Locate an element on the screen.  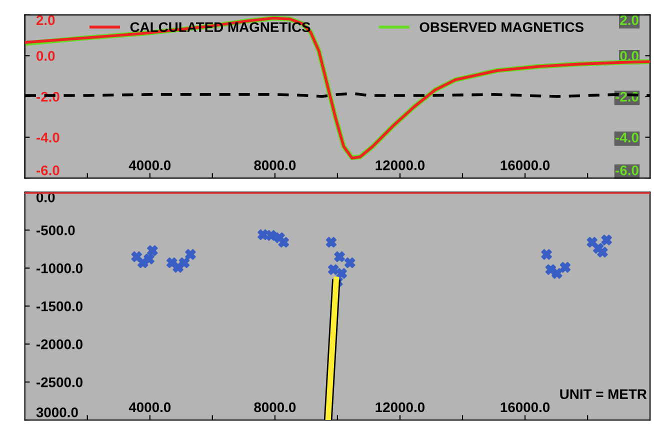
y-tick-label: -4.0 is located at coordinates (48, 137).